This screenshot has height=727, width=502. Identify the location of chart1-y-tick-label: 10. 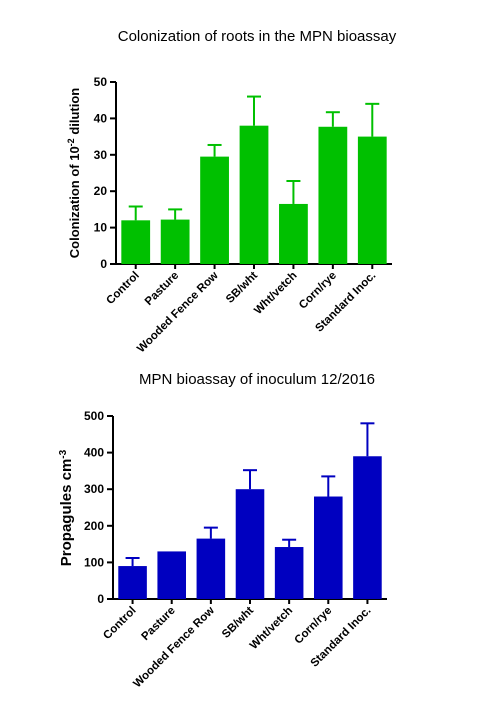
(101, 228).